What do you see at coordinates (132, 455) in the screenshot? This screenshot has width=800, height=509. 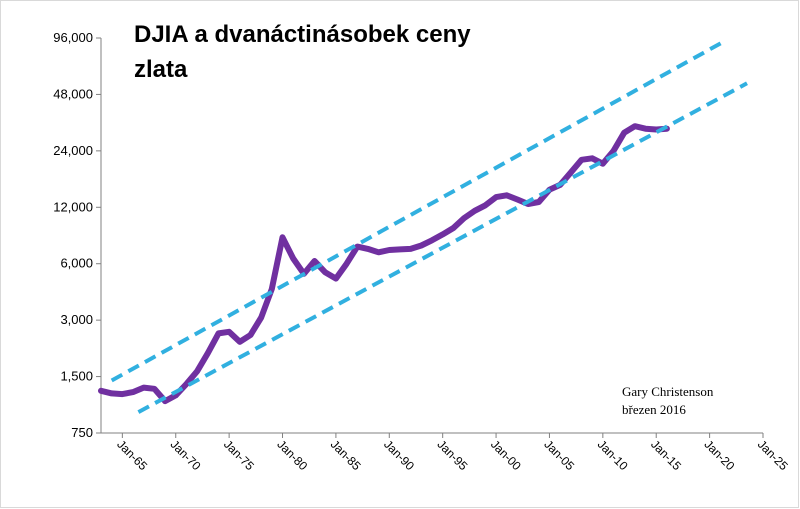 I see `x-tick-label: Jan-65` at bounding box center [132, 455].